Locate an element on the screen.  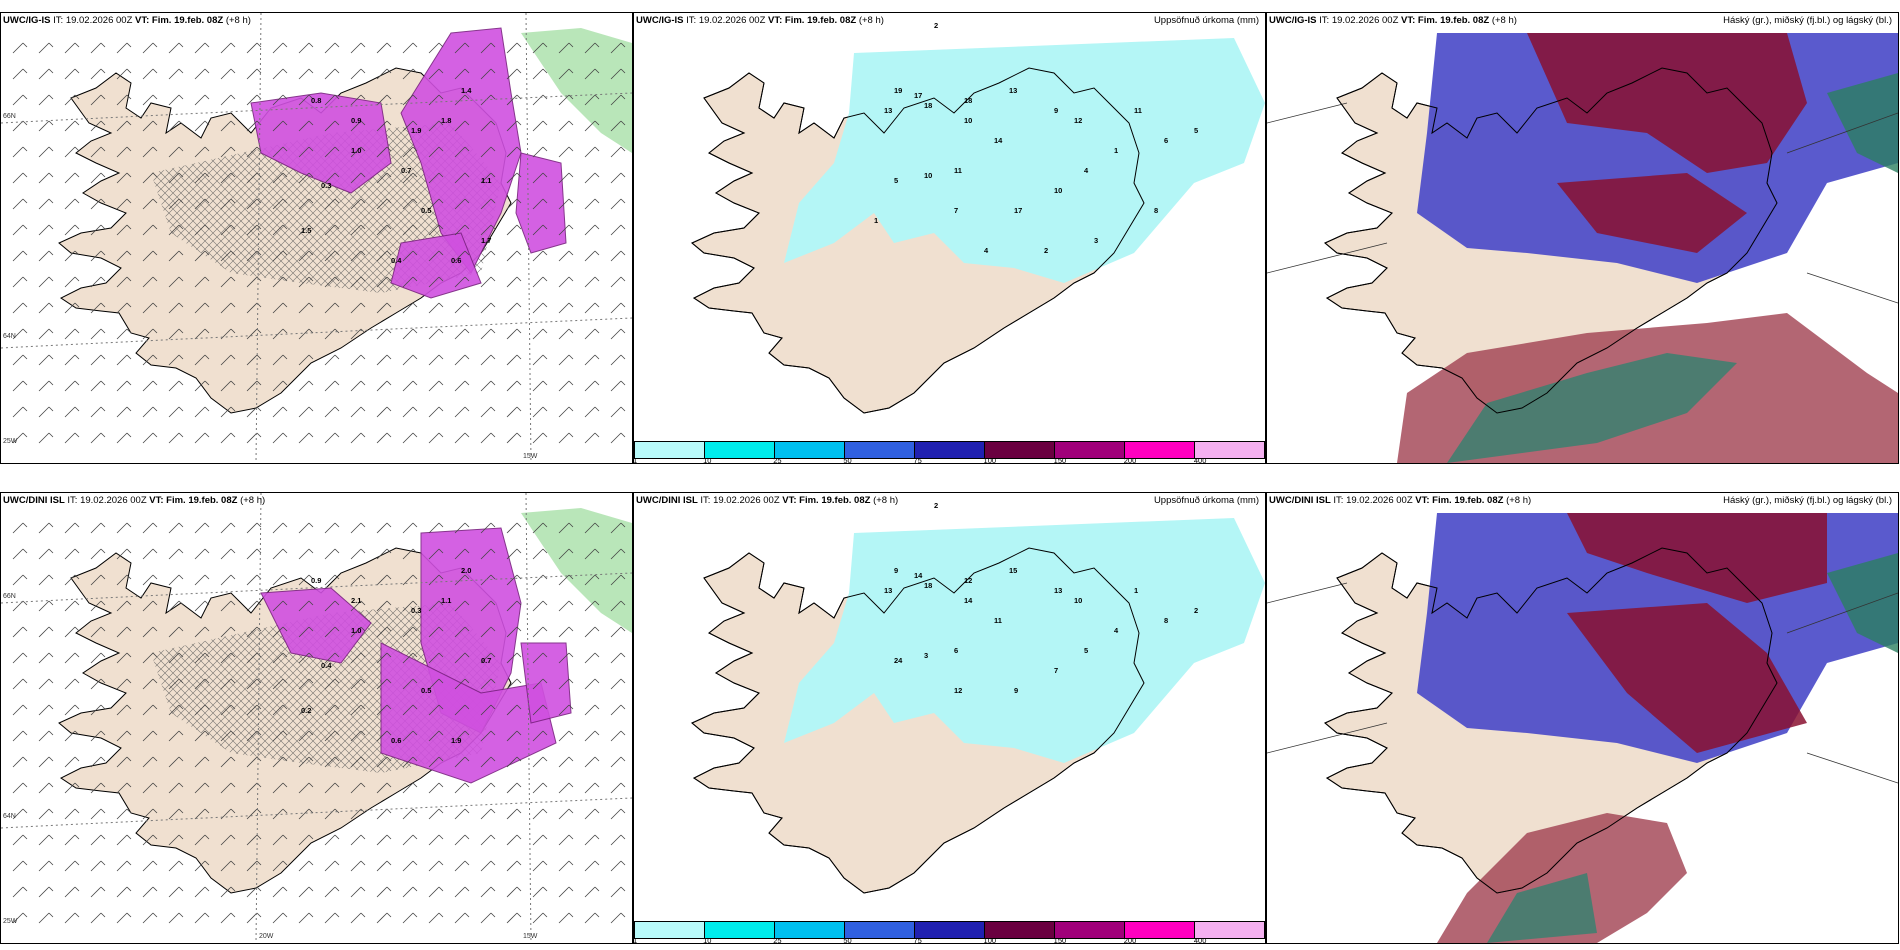
mid-cloud-area is located at coordinates (1862, 123).